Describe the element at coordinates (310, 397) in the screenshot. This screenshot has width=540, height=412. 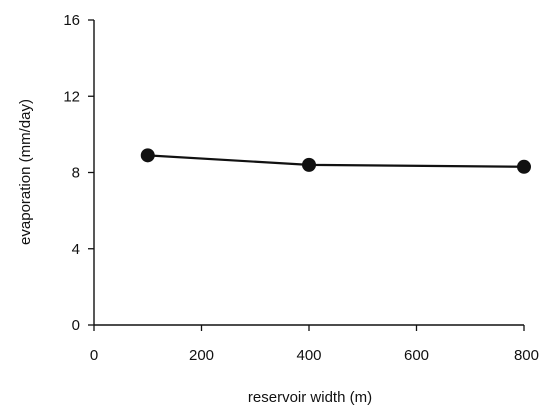
I see `x-axis-title: reservoir width (m)` at that location.